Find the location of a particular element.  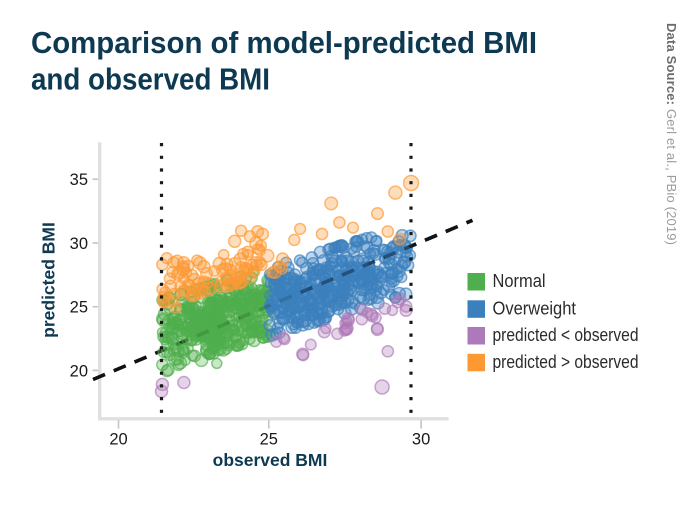

svg-text: predicted BMI is located at coordinates (49, 280).